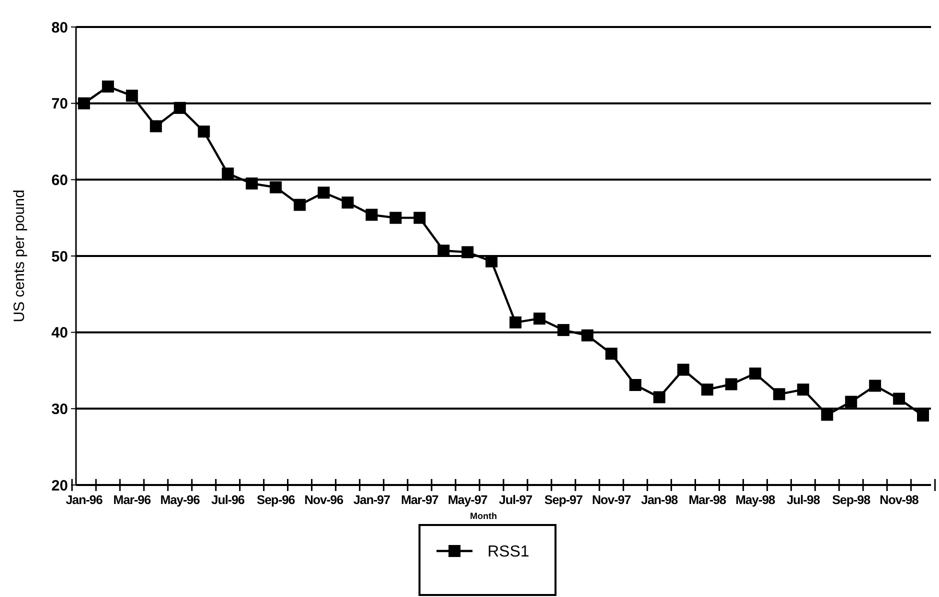  I want to click on x-tick-label: Jan-98, so click(659, 500).